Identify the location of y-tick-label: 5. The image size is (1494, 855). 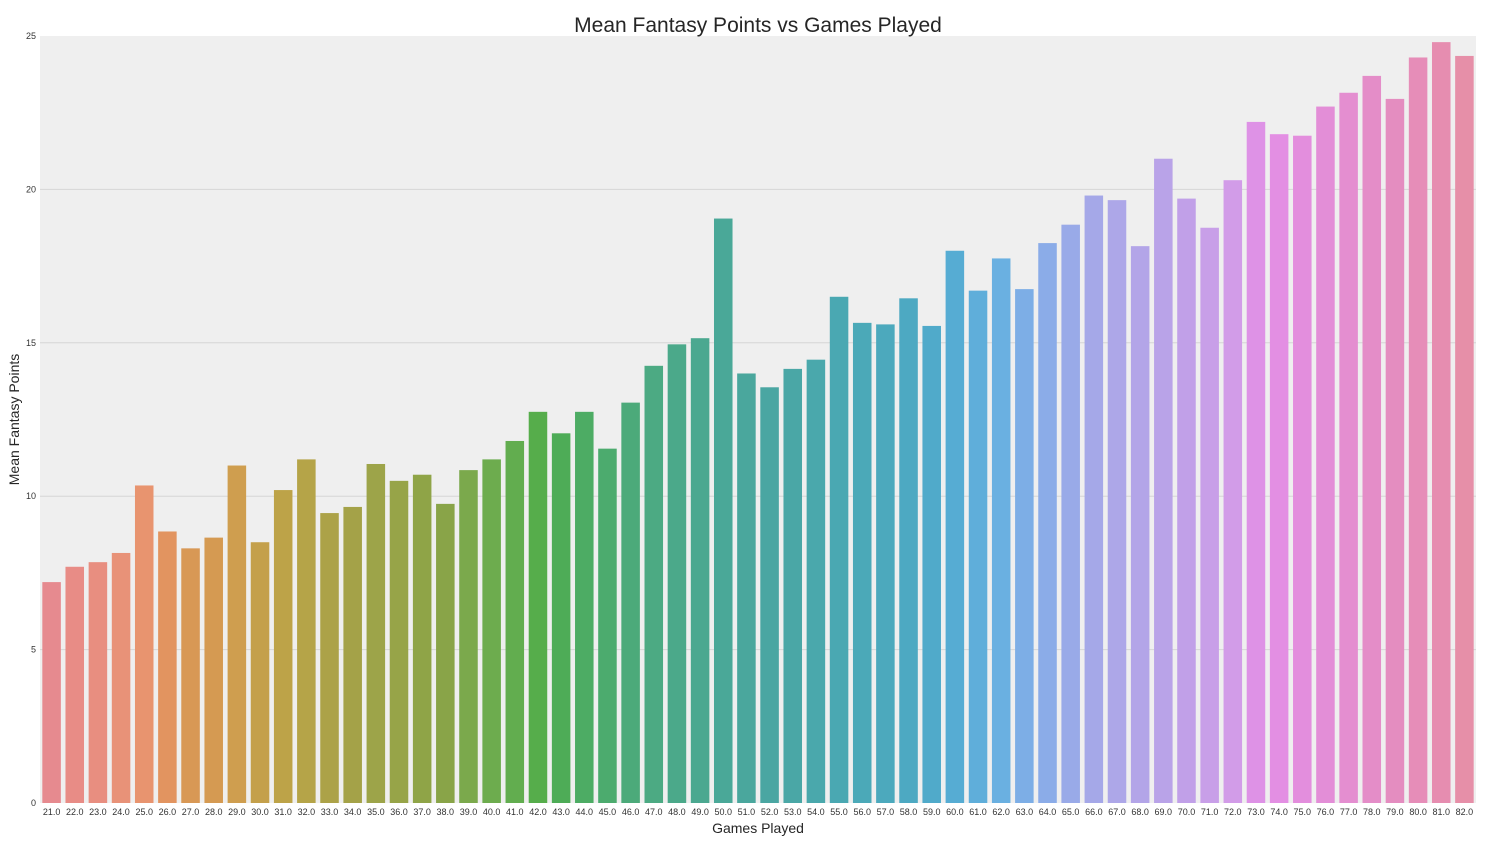
(33, 650).